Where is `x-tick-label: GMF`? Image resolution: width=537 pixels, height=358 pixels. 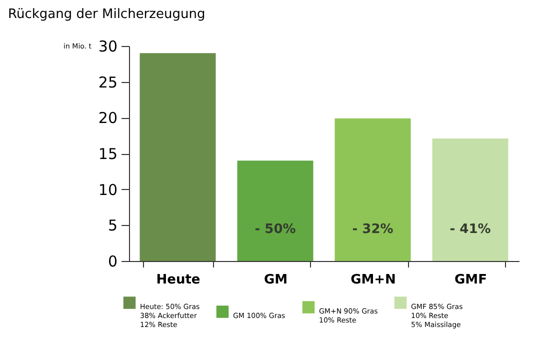 x-tick-label: GMF is located at coordinates (470, 280).